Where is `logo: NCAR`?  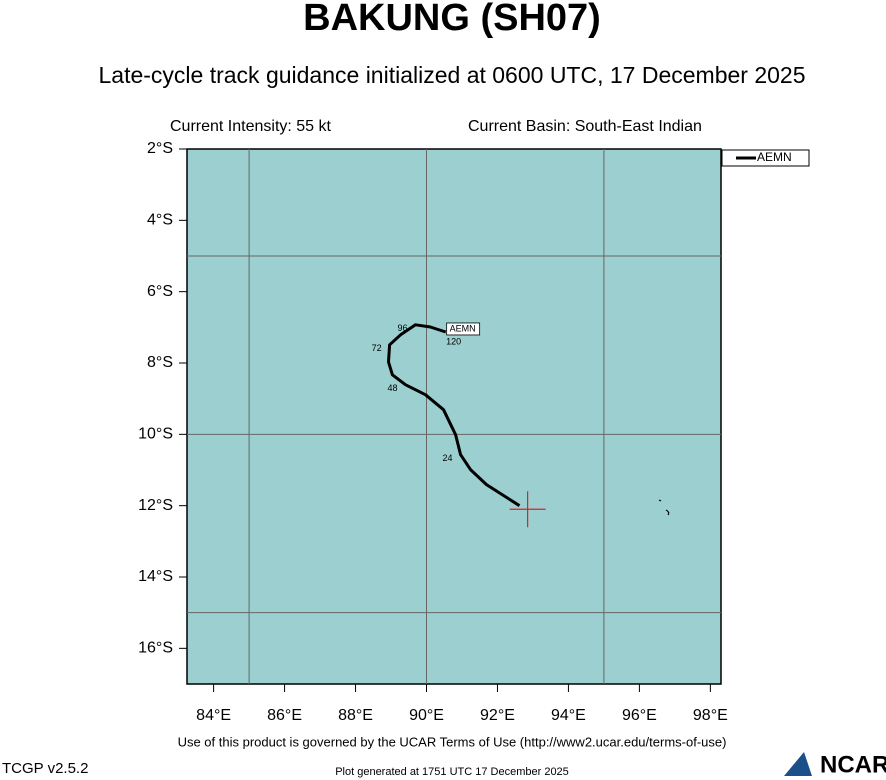
logo: NCAR is located at coordinates (853, 764).